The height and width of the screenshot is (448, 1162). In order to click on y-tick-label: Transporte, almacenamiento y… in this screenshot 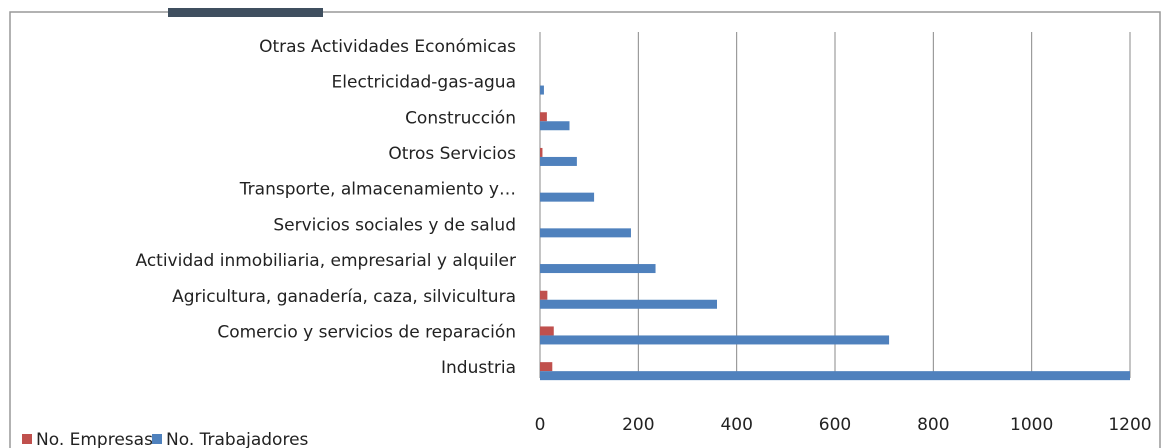, I will do `click(377, 190)`.